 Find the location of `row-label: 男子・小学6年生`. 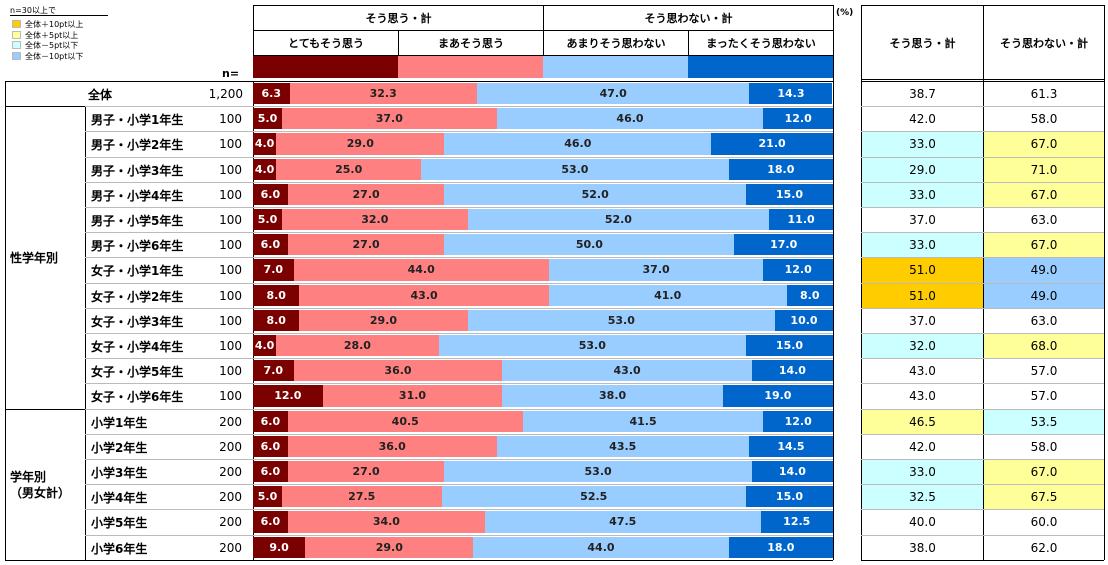

row-label: 男子・小学6年生 is located at coordinates (137, 246).